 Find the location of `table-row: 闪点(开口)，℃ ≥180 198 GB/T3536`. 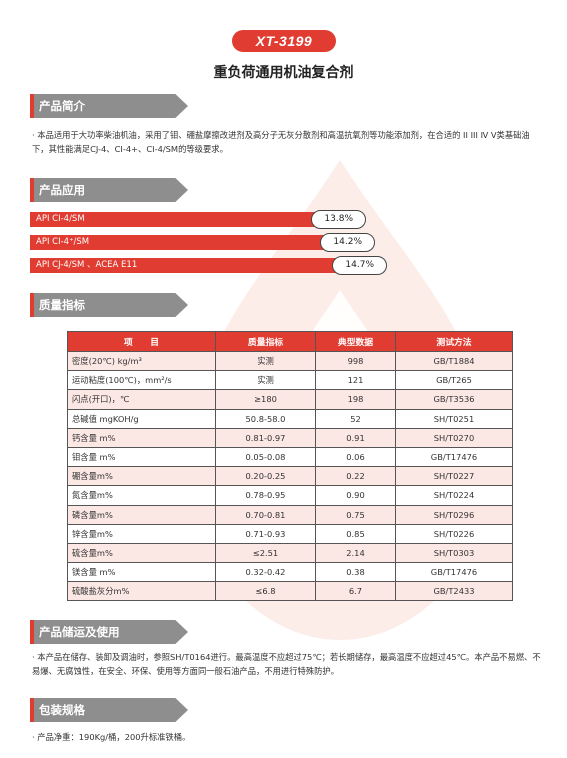

table-row: 闪点(开口)，℃ ≥180 198 GB/T3536 is located at coordinates (290, 399).